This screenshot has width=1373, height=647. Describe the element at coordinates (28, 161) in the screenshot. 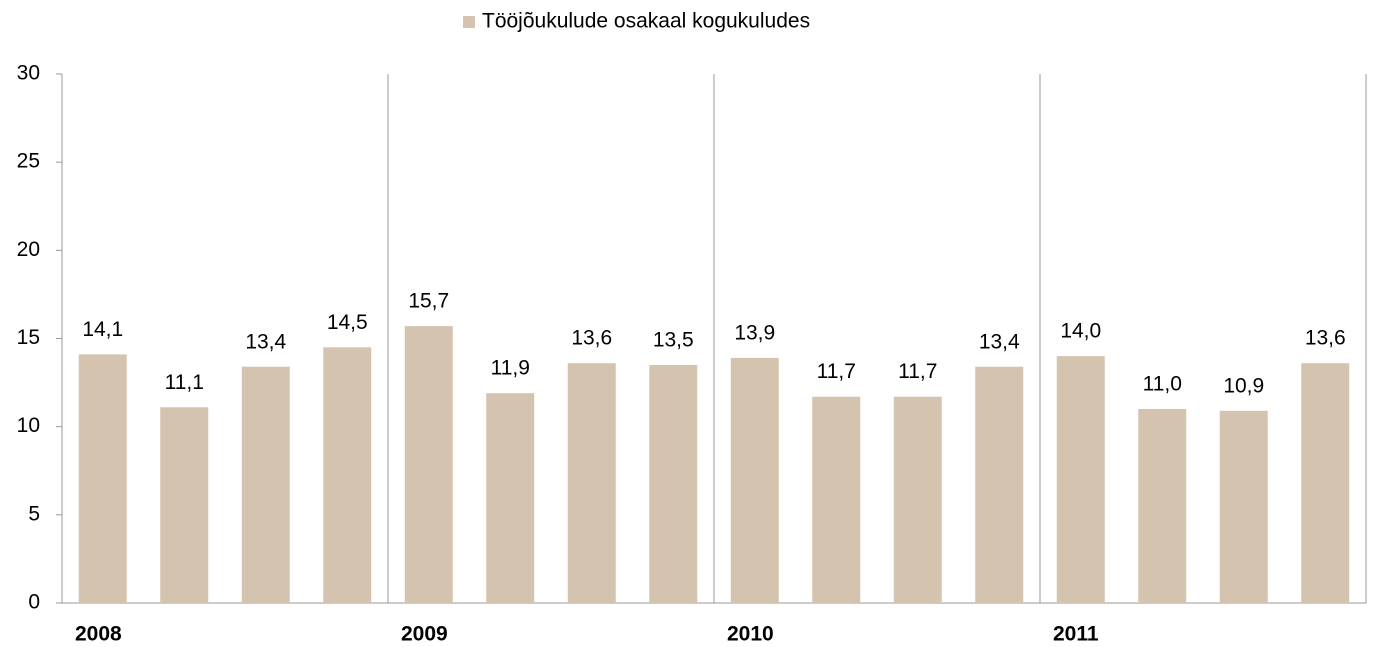

I see `y-tick-label: 25` at that location.